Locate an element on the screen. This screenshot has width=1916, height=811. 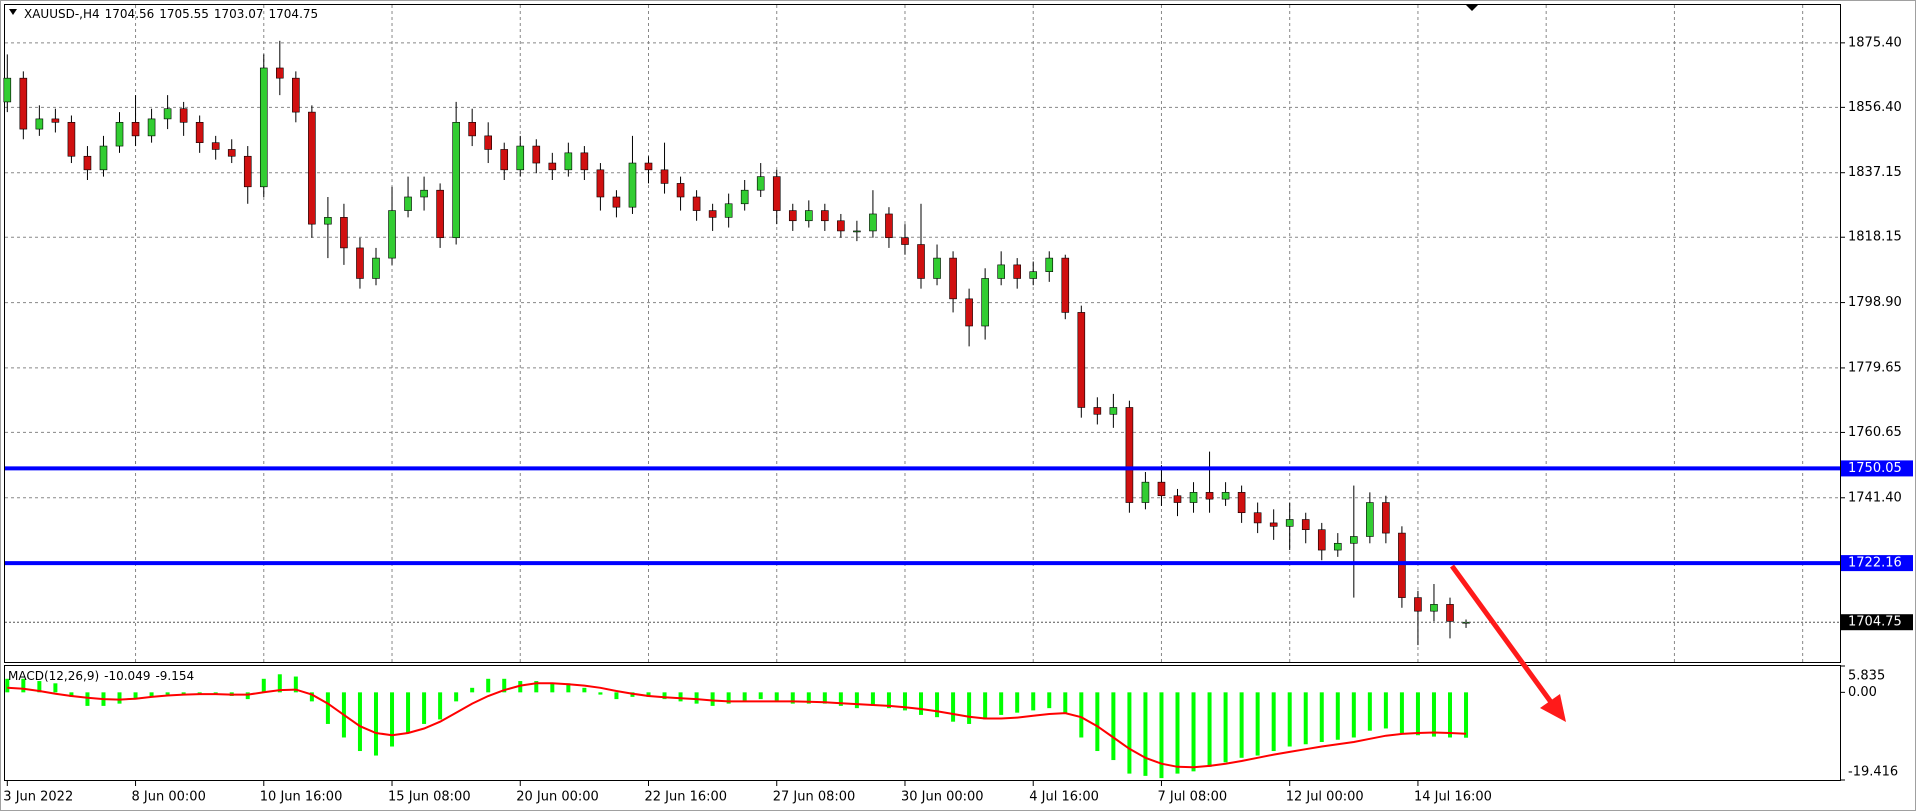
y-tick-label: -19.416 is located at coordinates (1873, 772).